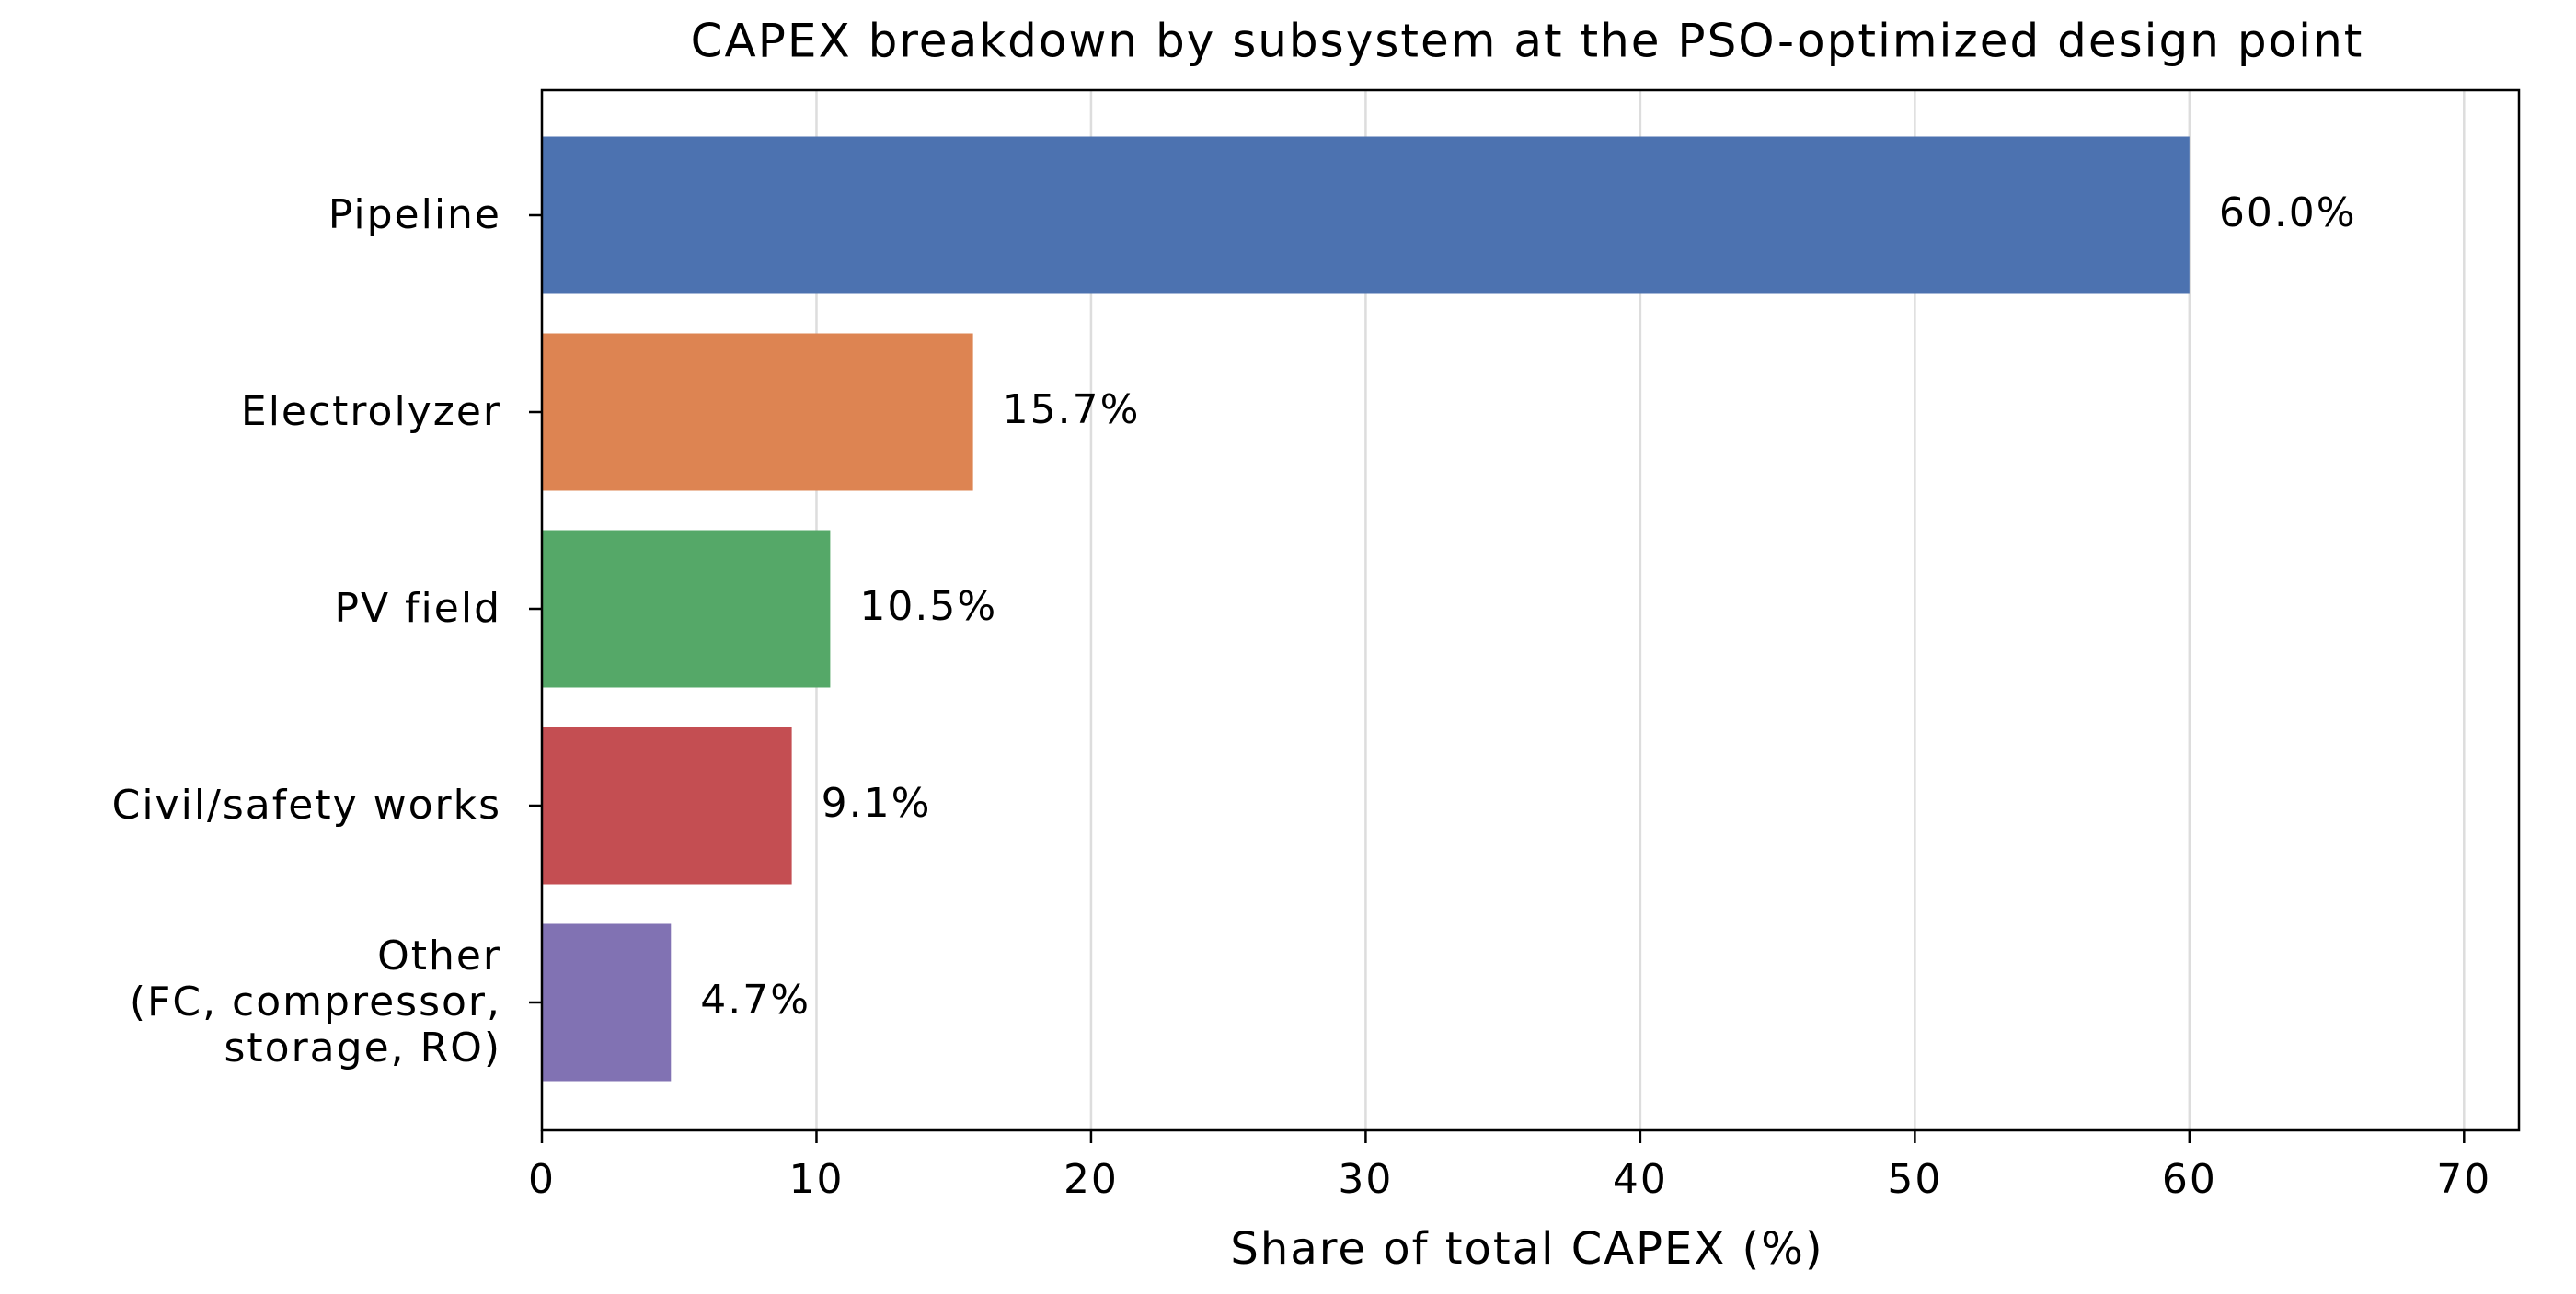  What do you see at coordinates (1914, 1179) in the screenshot?
I see `x-tick-label: 50` at bounding box center [1914, 1179].